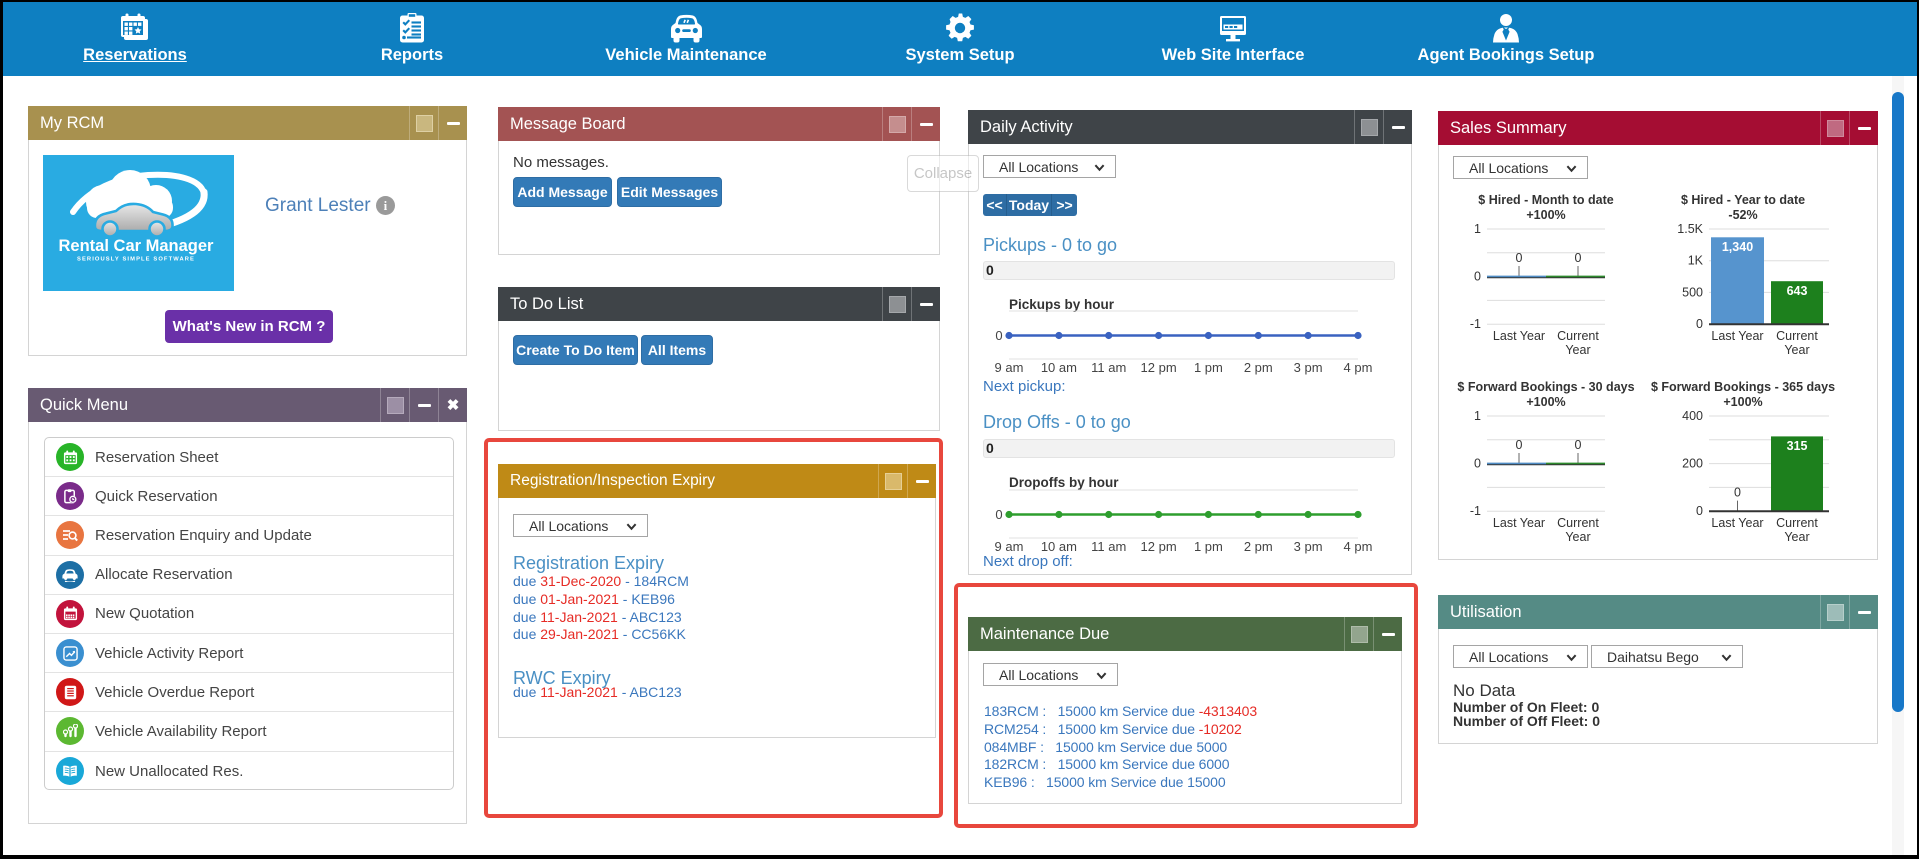 The height and width of the screenshot is (859, 1919). What do you see at coordinates (137, 246) in the screenshot?
I see `svg-text: Rental Car Manager` at bounding box center [137, 246].